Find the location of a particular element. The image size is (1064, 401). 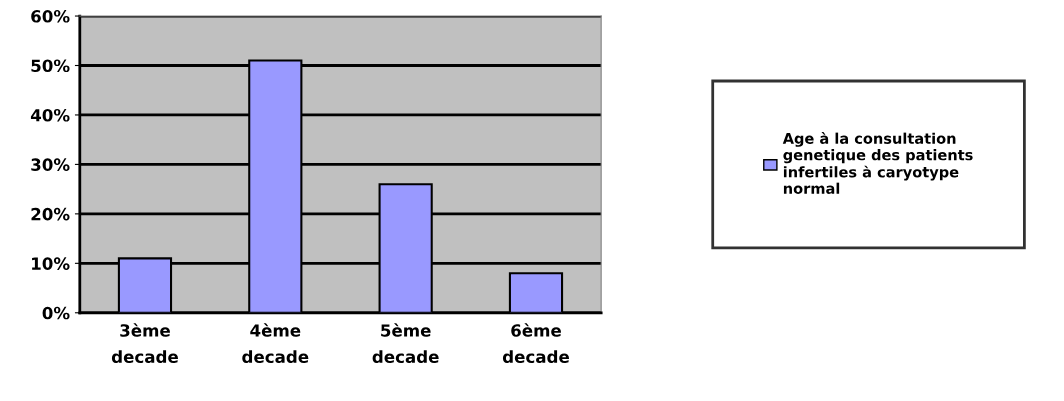

y-tick-label: 40% is located at coordinates (50, 115).